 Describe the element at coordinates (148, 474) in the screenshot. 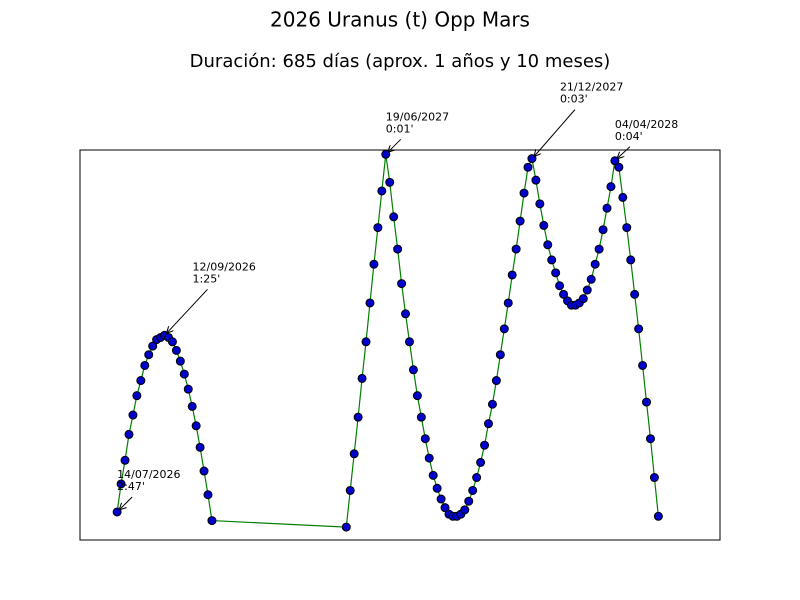

I see `annotation-date: 14/07/2026` at that location.